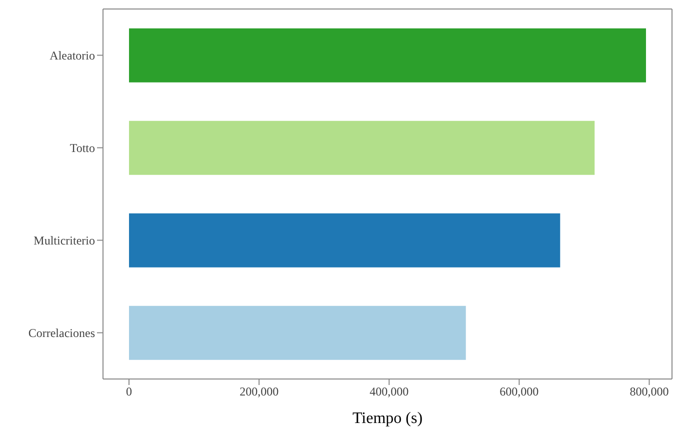 The height and width of the screenshot is (439, 675). What do you see at coordinates (519, 391) in the screenshot?
I see `x-tick-label: 600,000` at bounding box center [519, 391].